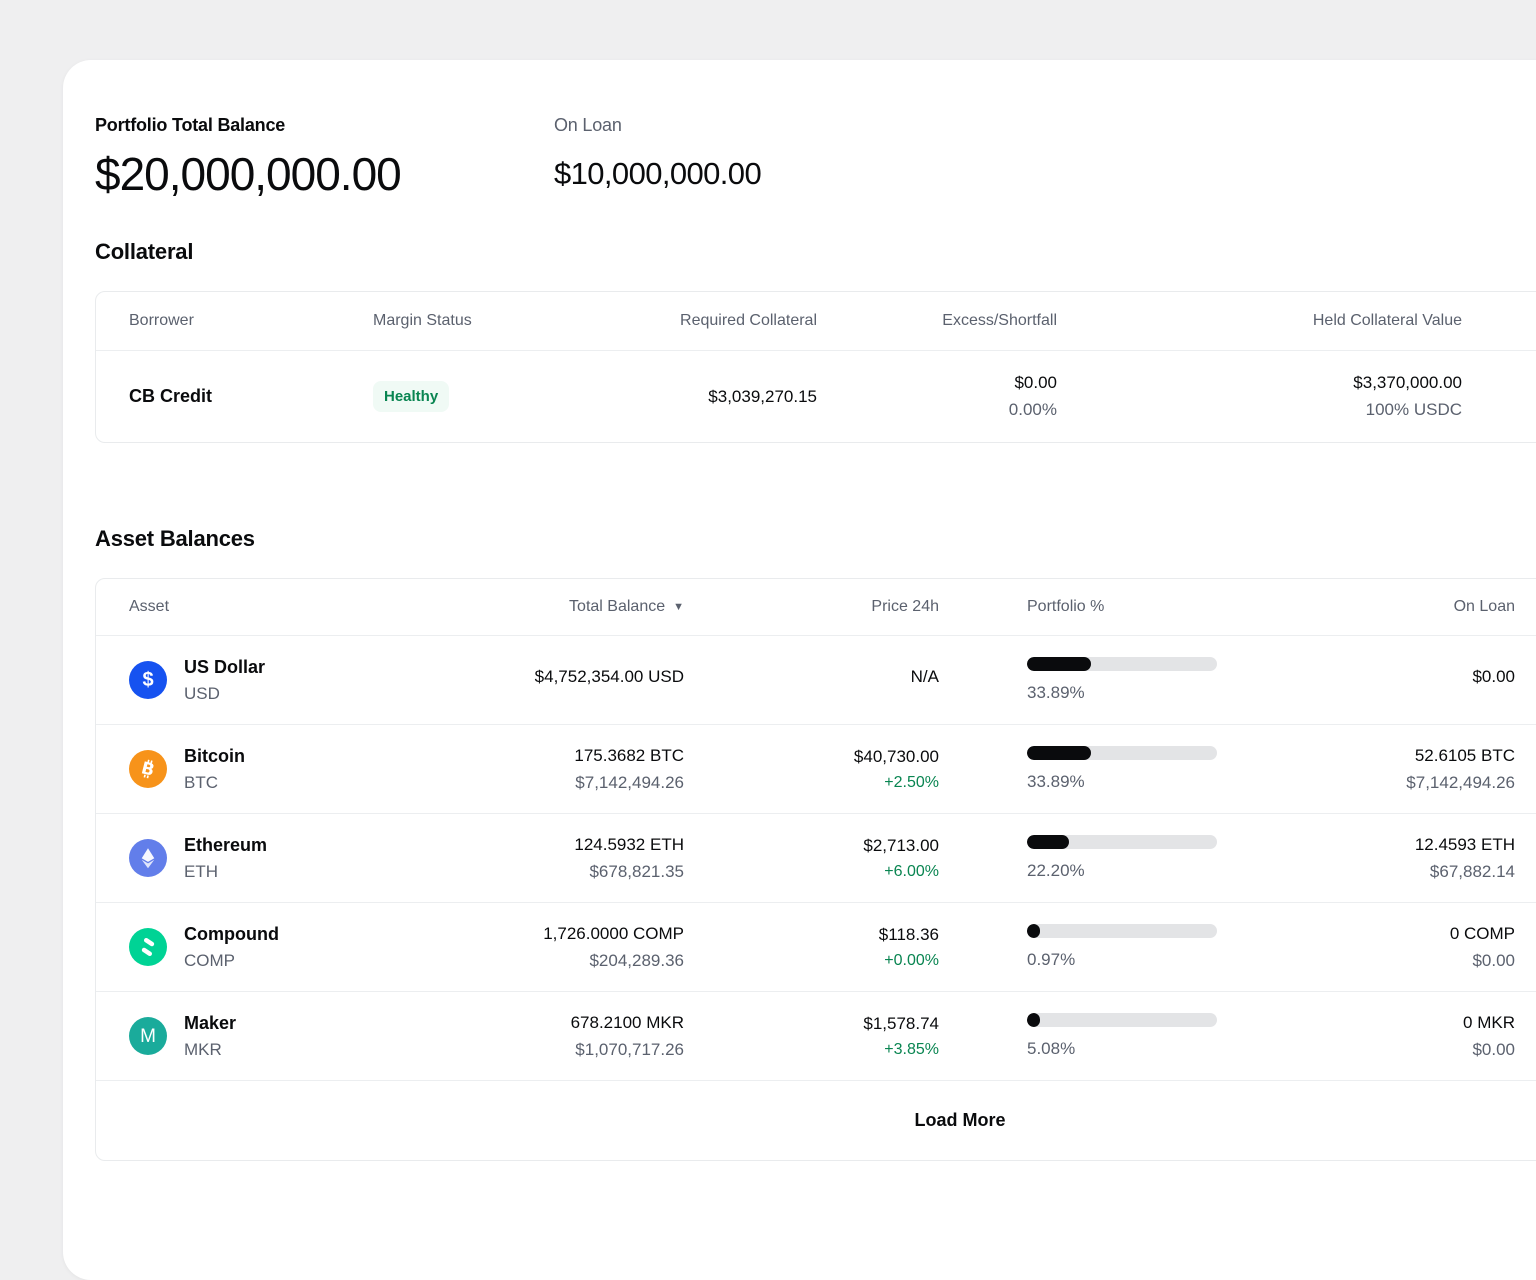  What do you see at coordinates (617, 606) in the screenshot?
I see `col-total-balance-label: Total Balance` at bounding box center [617, 606].